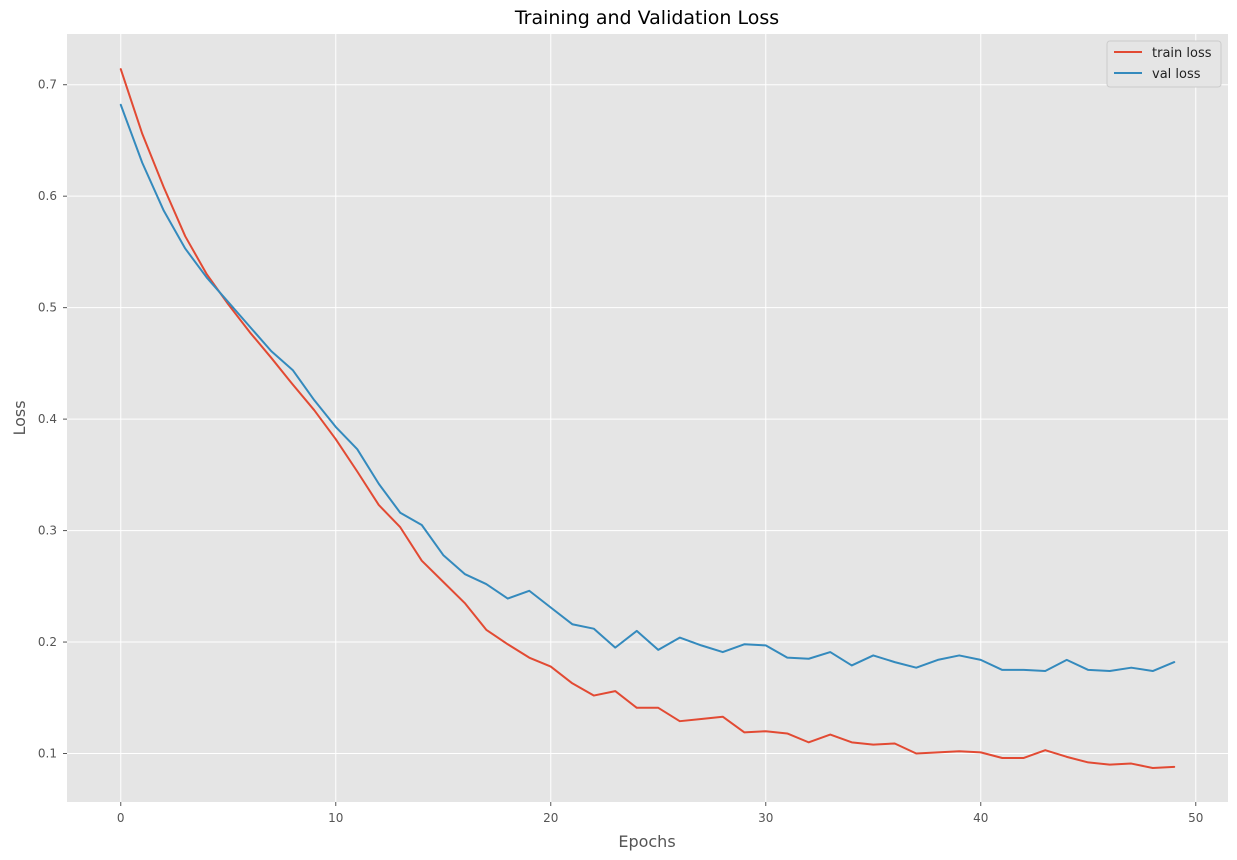 This screenshot has width=1237, height=860. I want to click on legend-label-val-loss: val loss, so click(1176, 74).